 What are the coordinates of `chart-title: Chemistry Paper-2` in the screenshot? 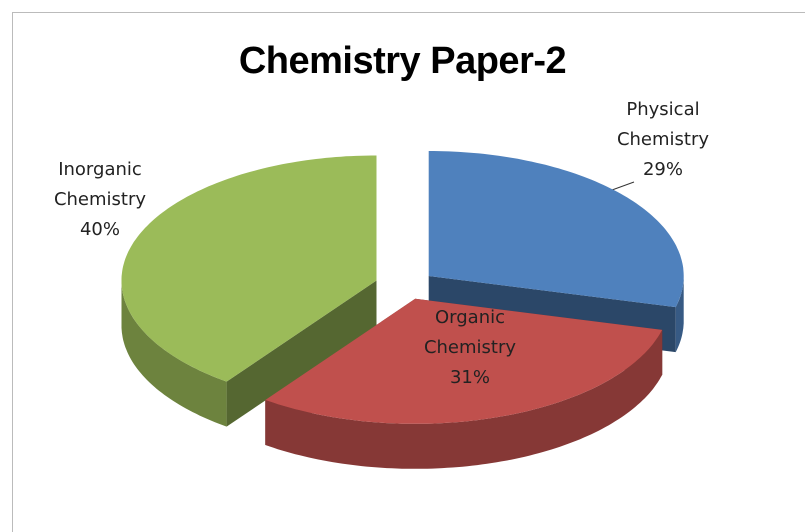 It's located at (402, 61).